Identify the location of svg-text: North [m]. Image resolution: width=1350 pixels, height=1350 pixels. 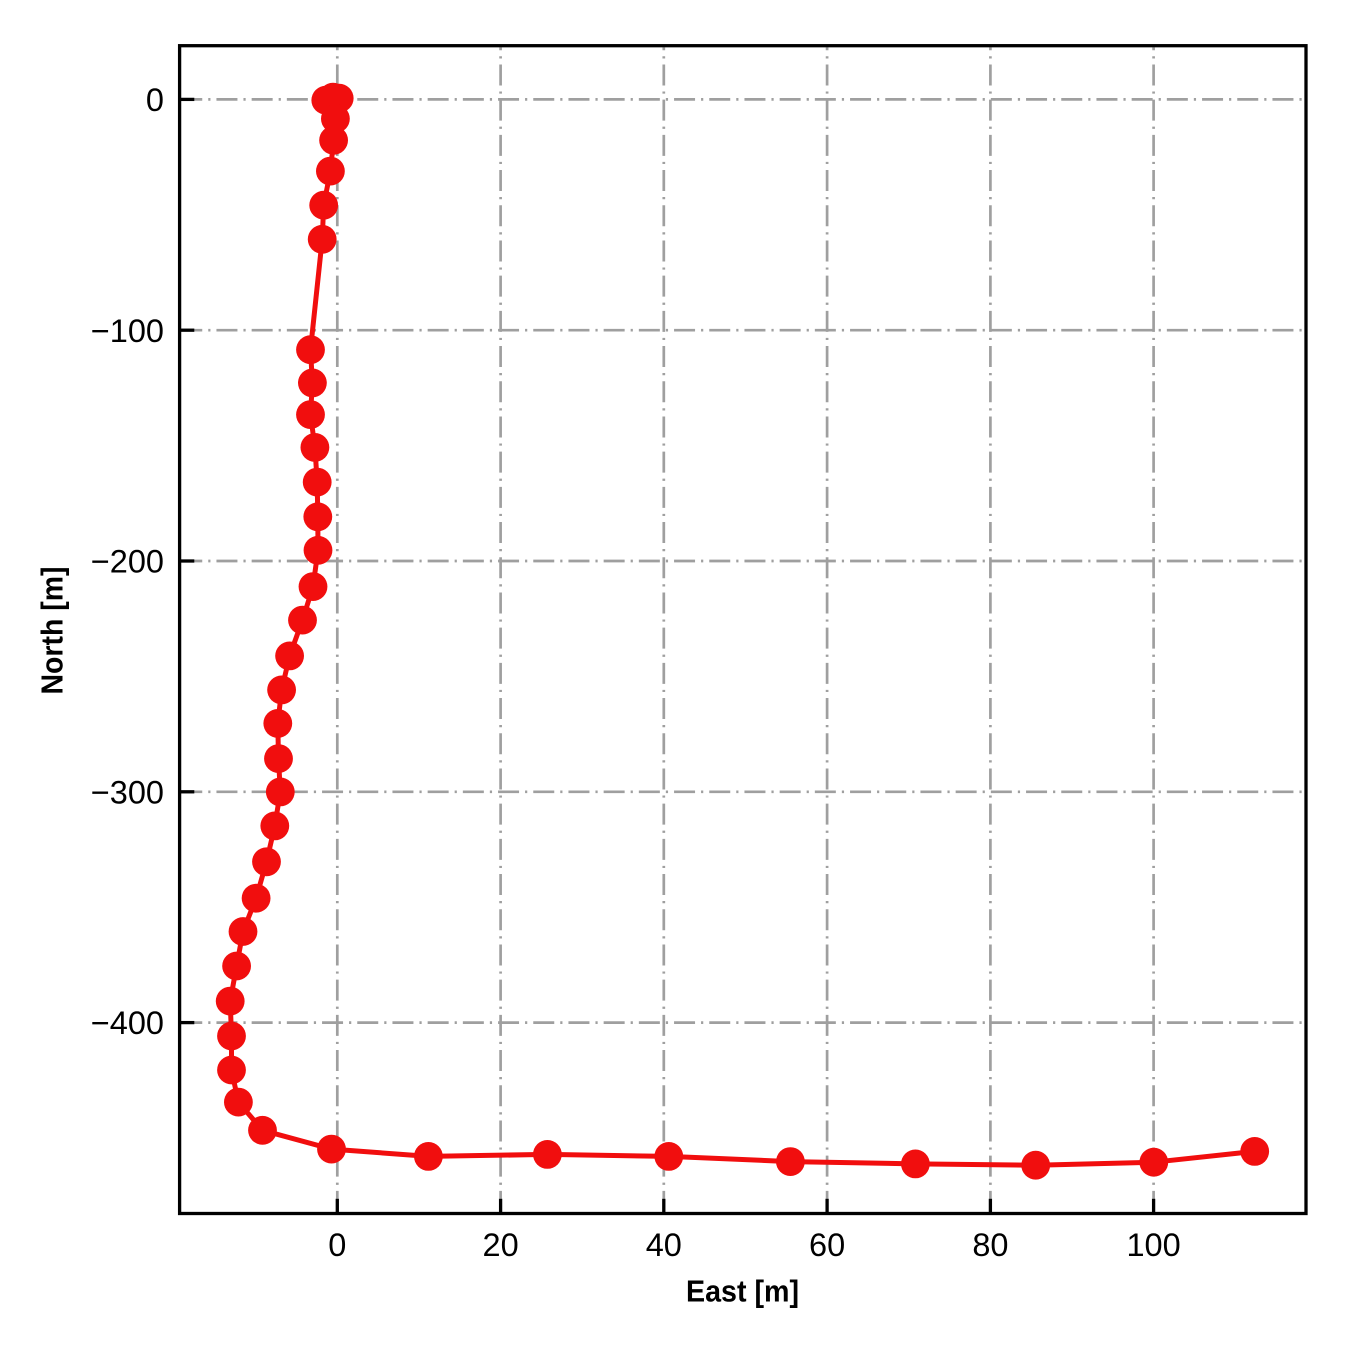
(52, 631).